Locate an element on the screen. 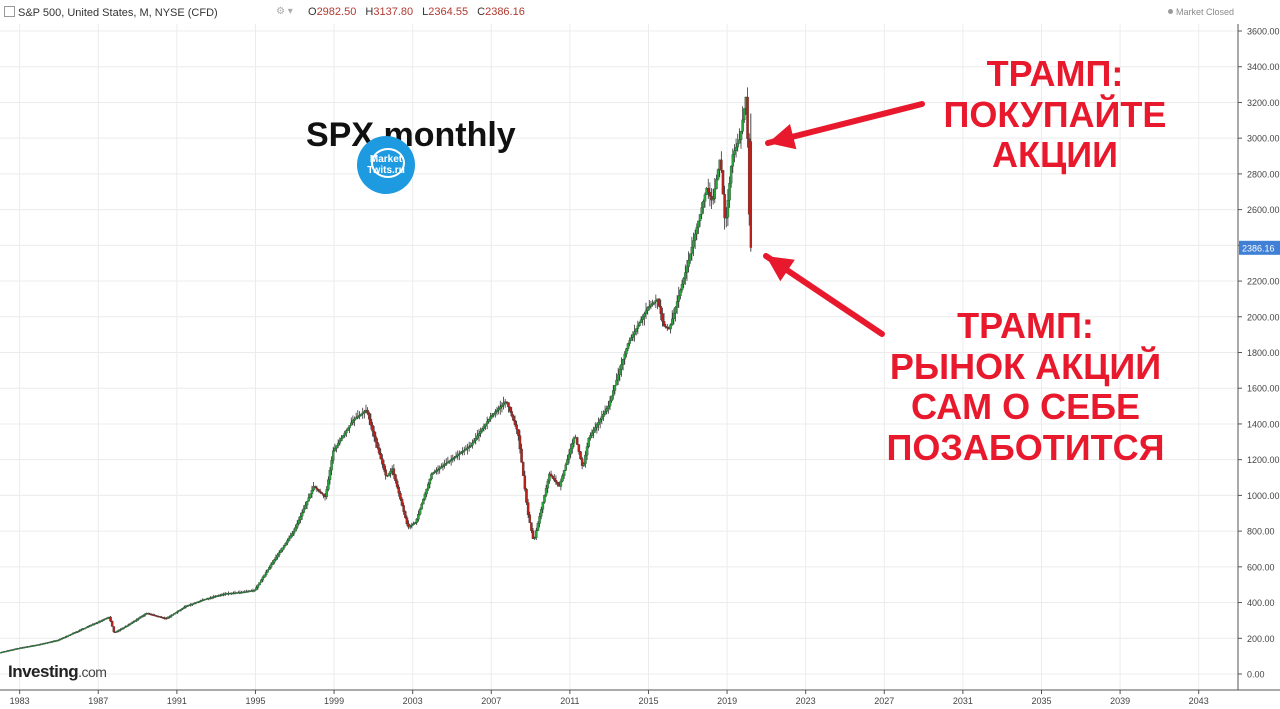 The height and width of the screenshot is (709, 1280). collapse-icon is located at coordinates (9, 11).